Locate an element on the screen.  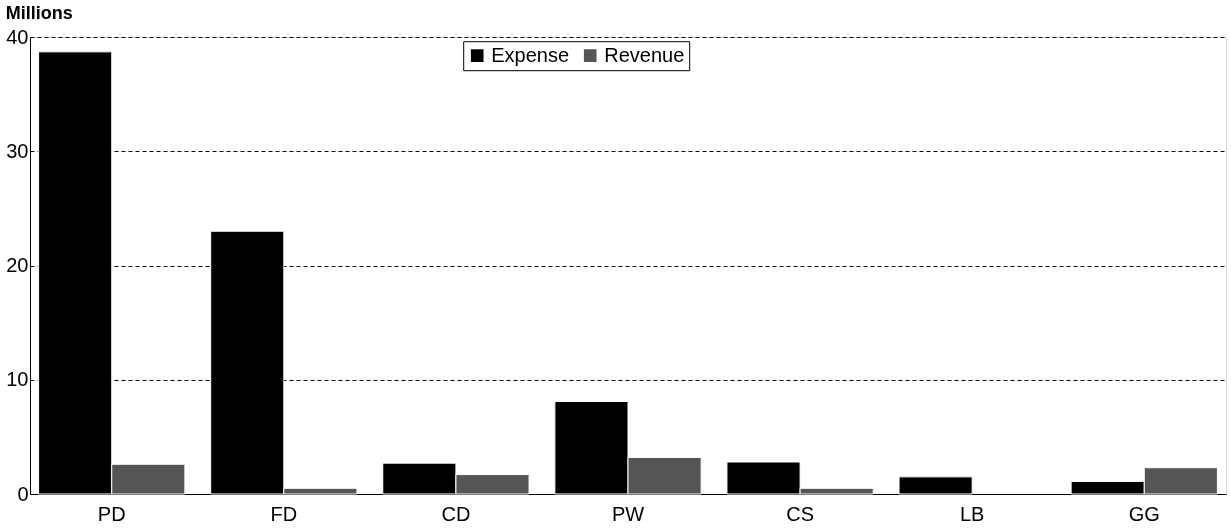
x-tick-label: FD is located at coordinates (284, 513).